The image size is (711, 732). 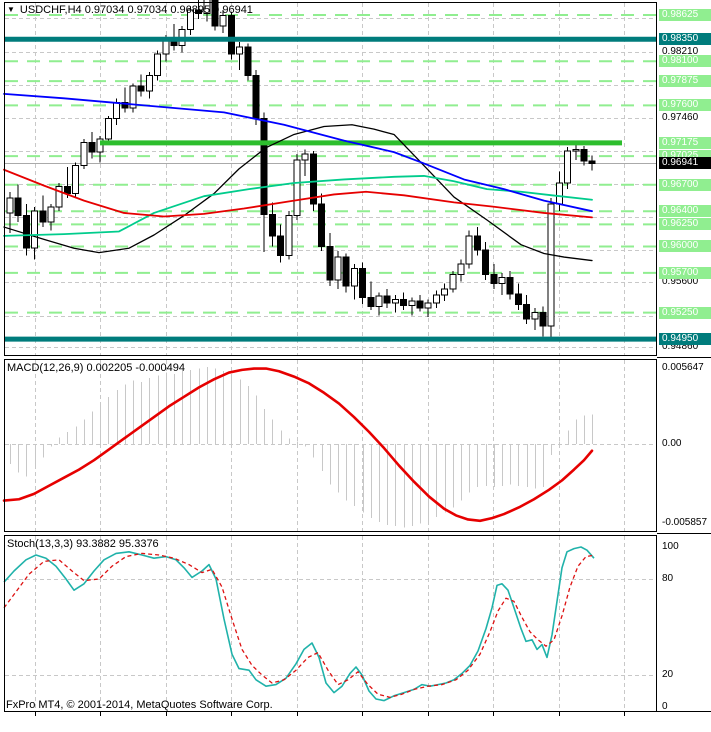 I want to click on price-label-sr: 0.94950, so click(x=685, y=339).